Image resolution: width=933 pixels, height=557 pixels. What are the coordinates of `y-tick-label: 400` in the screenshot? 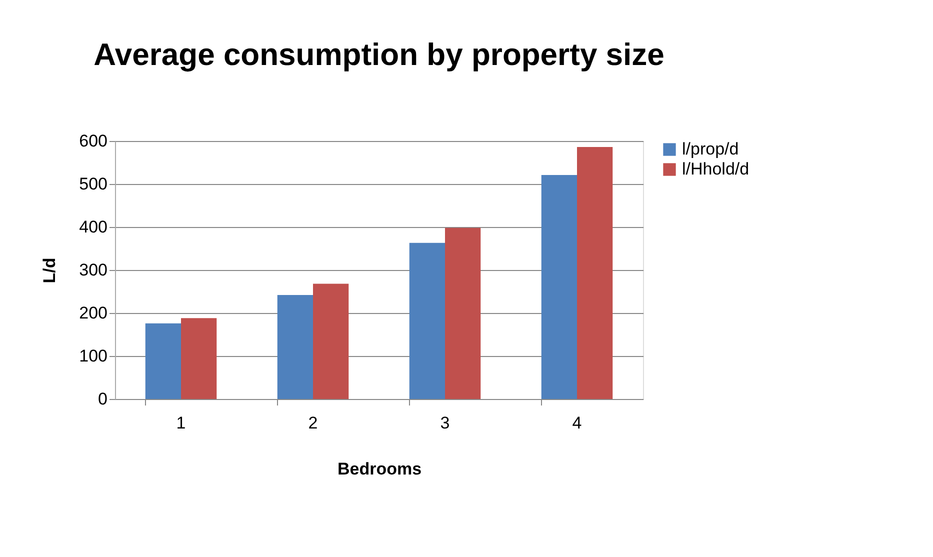 It's located at (93, 227).